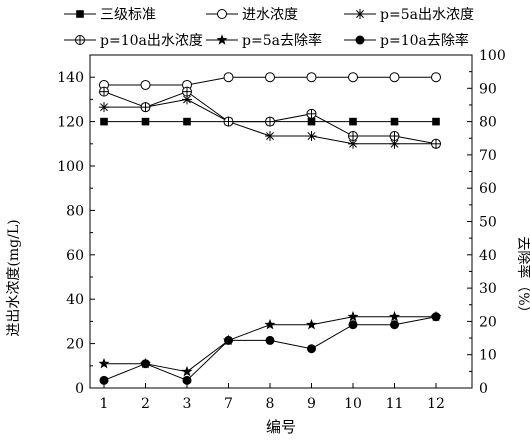 Image resolution: width=530 pixels, height=443 pixels. I want to click on y-left-tick-label: 40, so click(75, 300).